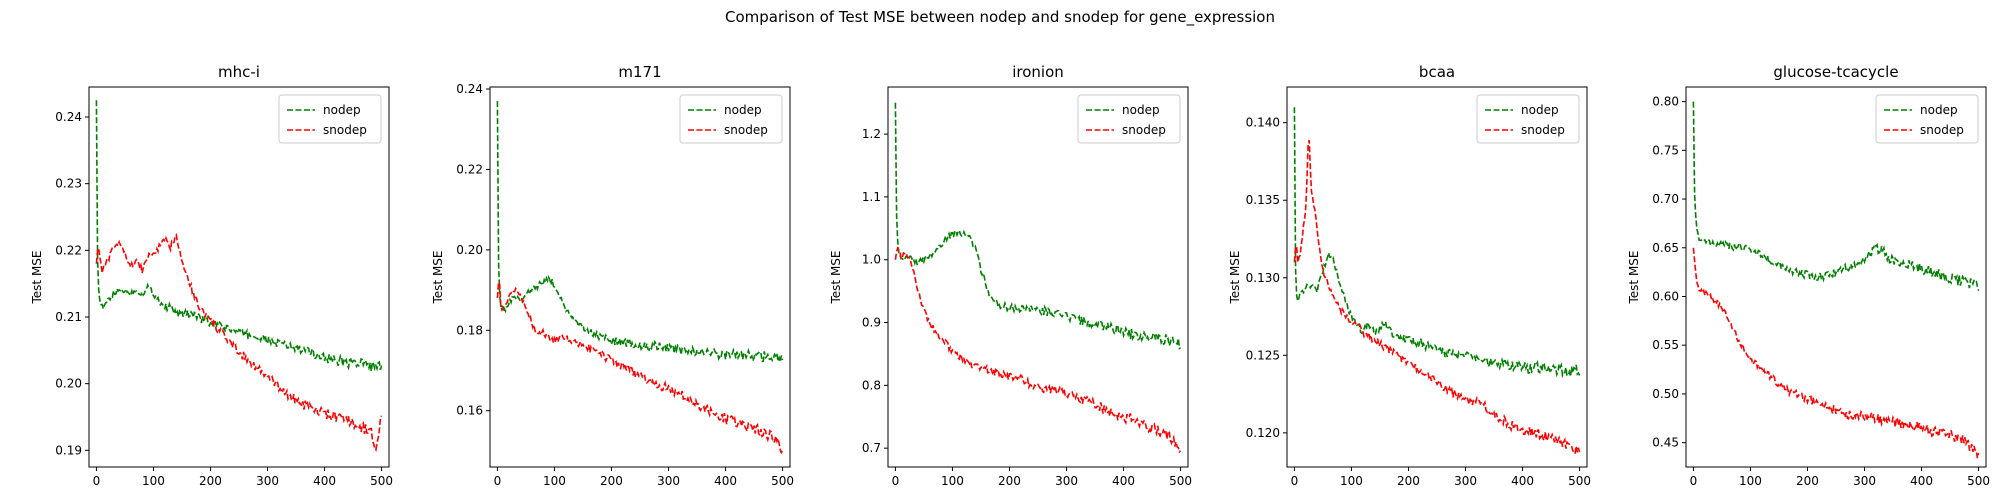 The height and width of the screenshot is (504, 2000). What do you see at coordinates (1665, 443) in the screenshot?
I see `y-tick-label: 0.45` at bounding box center [1665, 443].